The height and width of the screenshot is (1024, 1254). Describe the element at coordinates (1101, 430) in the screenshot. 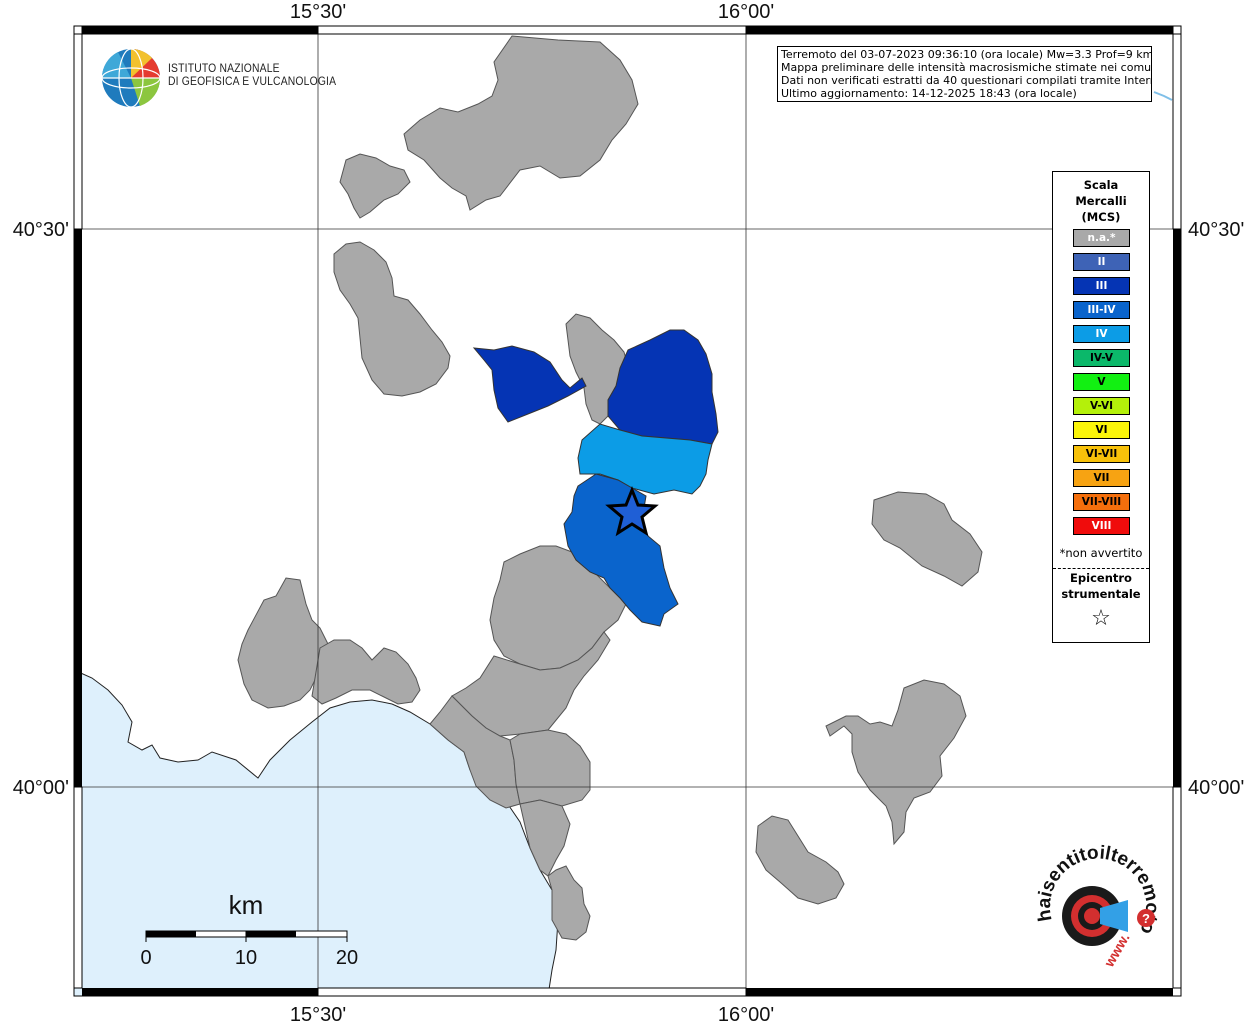

I see `legend-swatch: VI` at that location.